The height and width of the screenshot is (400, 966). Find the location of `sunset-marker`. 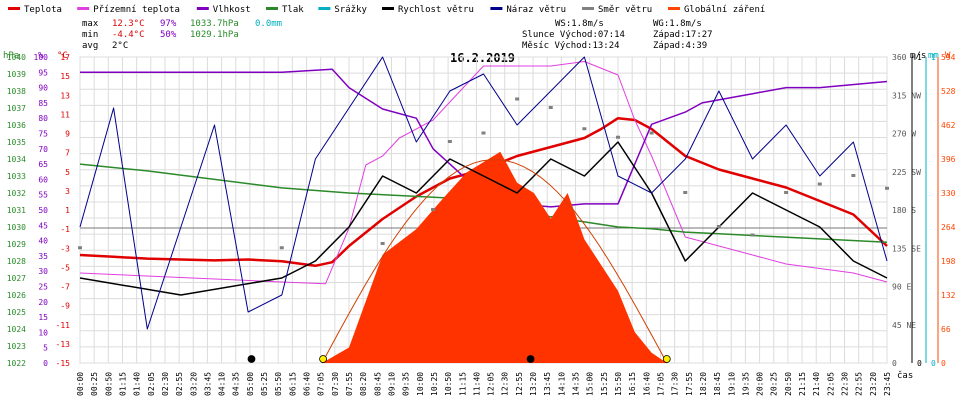

sunset-marker is located at coordinates (666, 359).